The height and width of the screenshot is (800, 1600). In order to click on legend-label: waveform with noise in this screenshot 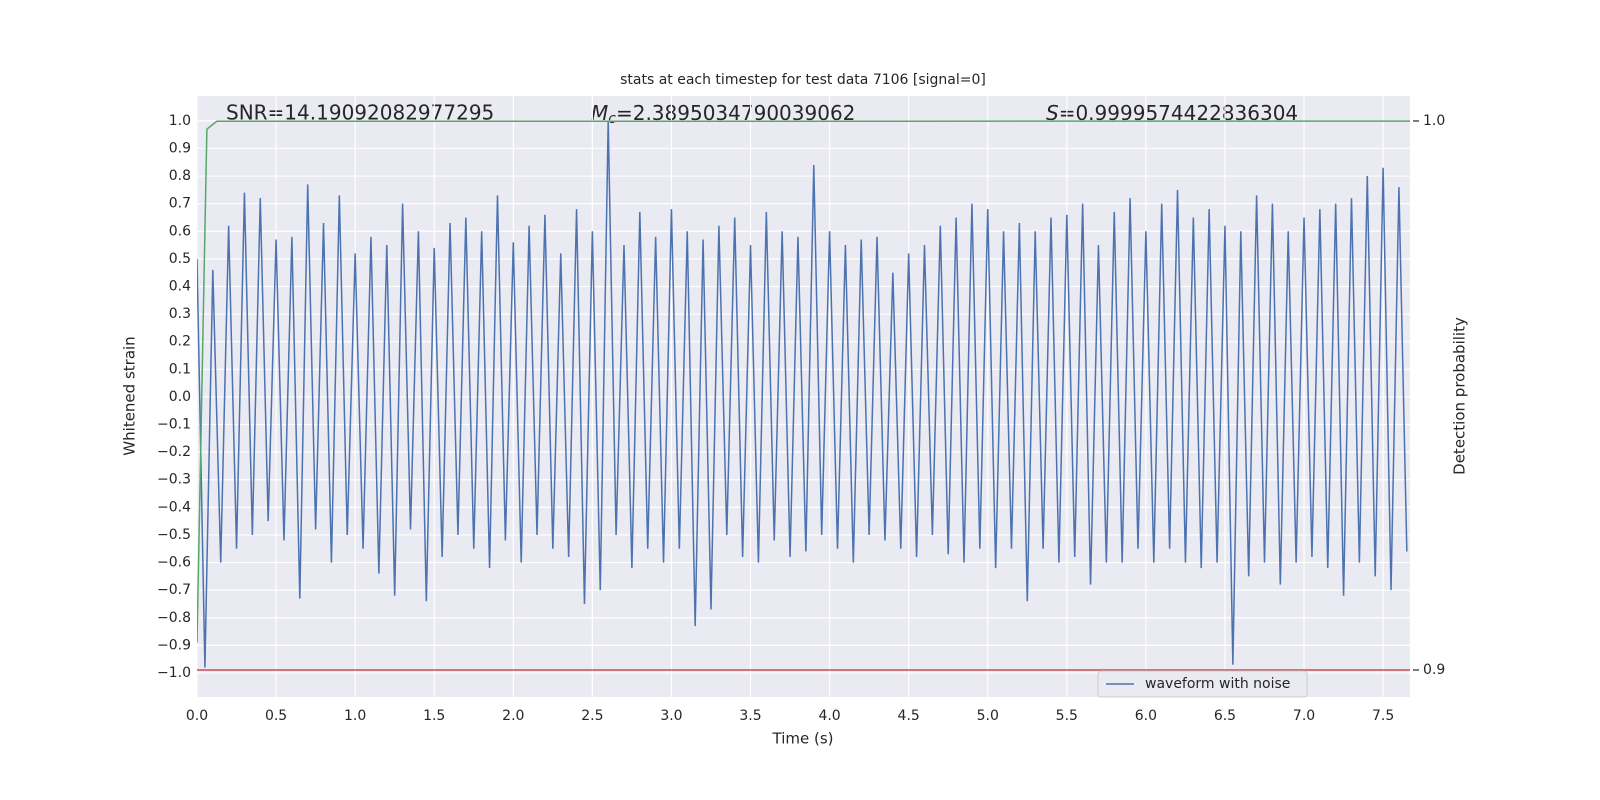, I will do `click(1217, 684)`.